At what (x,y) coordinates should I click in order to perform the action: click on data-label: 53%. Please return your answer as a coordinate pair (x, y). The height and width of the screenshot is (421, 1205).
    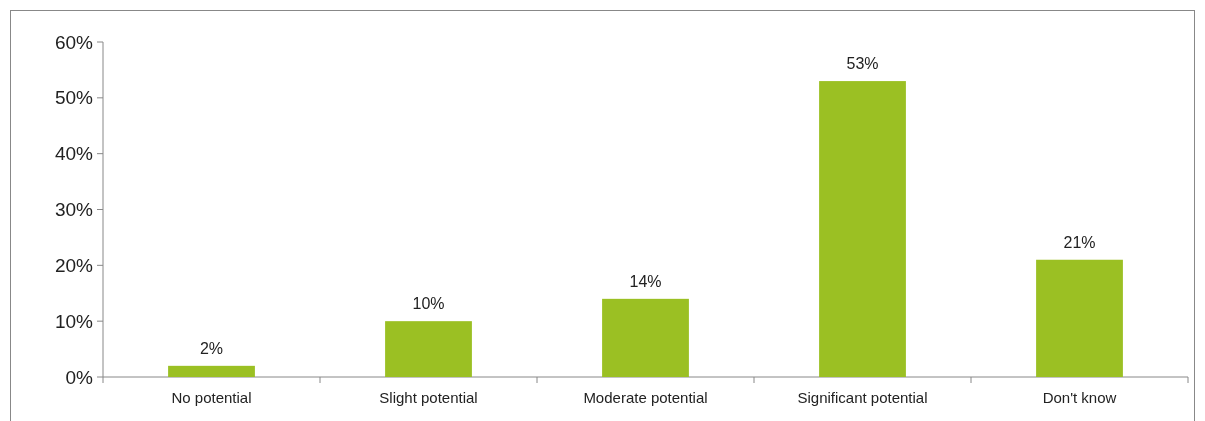
    Looking at the image, I should click on (862, 64).